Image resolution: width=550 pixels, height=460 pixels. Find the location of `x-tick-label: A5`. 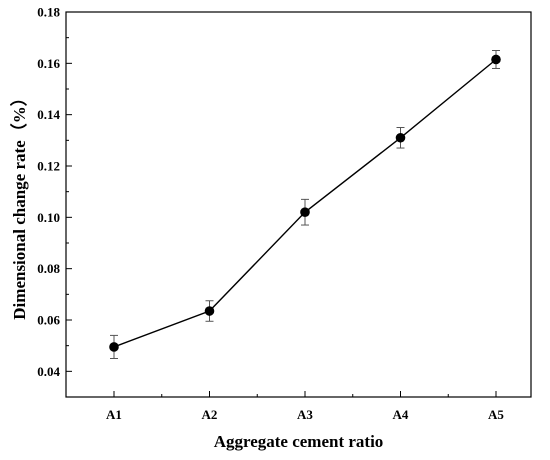

x-tick-label: A5 is located at coordinates (496, 414).